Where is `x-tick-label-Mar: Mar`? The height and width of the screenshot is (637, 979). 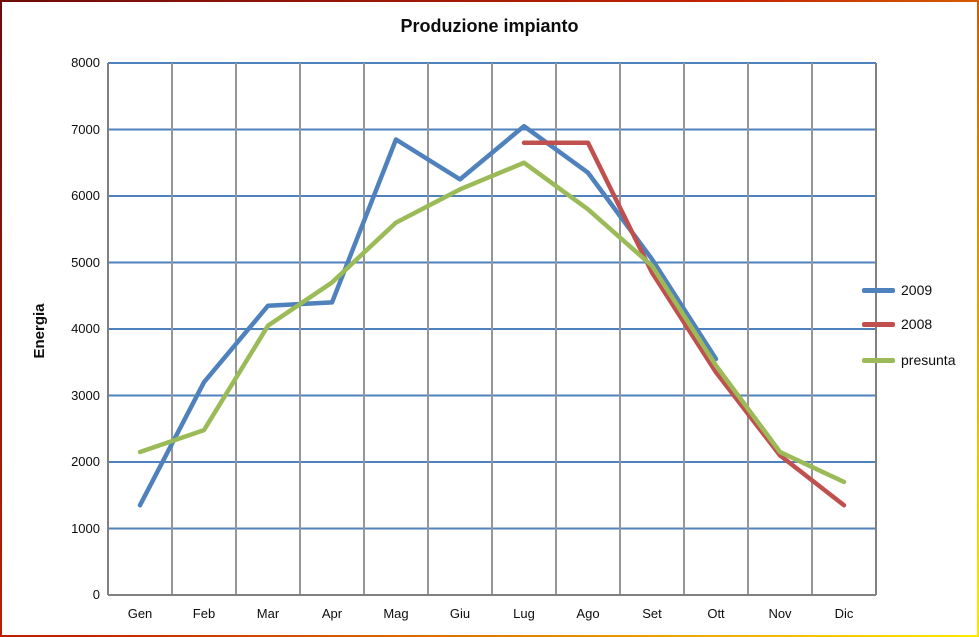
x-tick-label-Mar: Mar is located at coordinates (268, 613).